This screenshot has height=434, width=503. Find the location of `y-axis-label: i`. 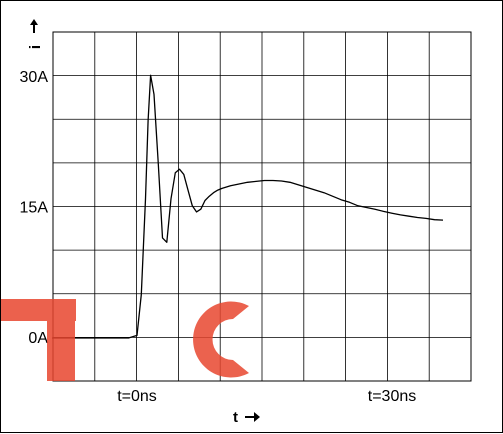

y-axis-label: i is located at coordinates (35, 47).